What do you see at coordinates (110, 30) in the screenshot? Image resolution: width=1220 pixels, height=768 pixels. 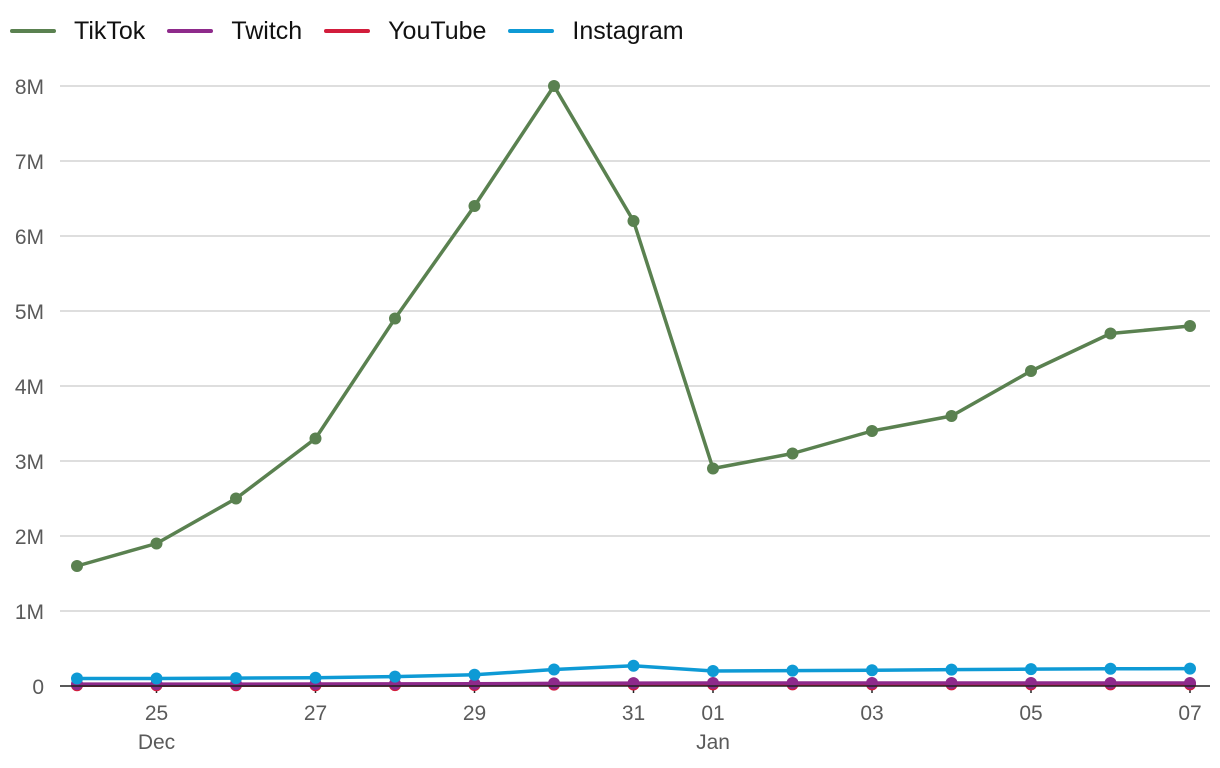 I see `legend-label-tiktok: TikTok` at bounding box center [110, 30].